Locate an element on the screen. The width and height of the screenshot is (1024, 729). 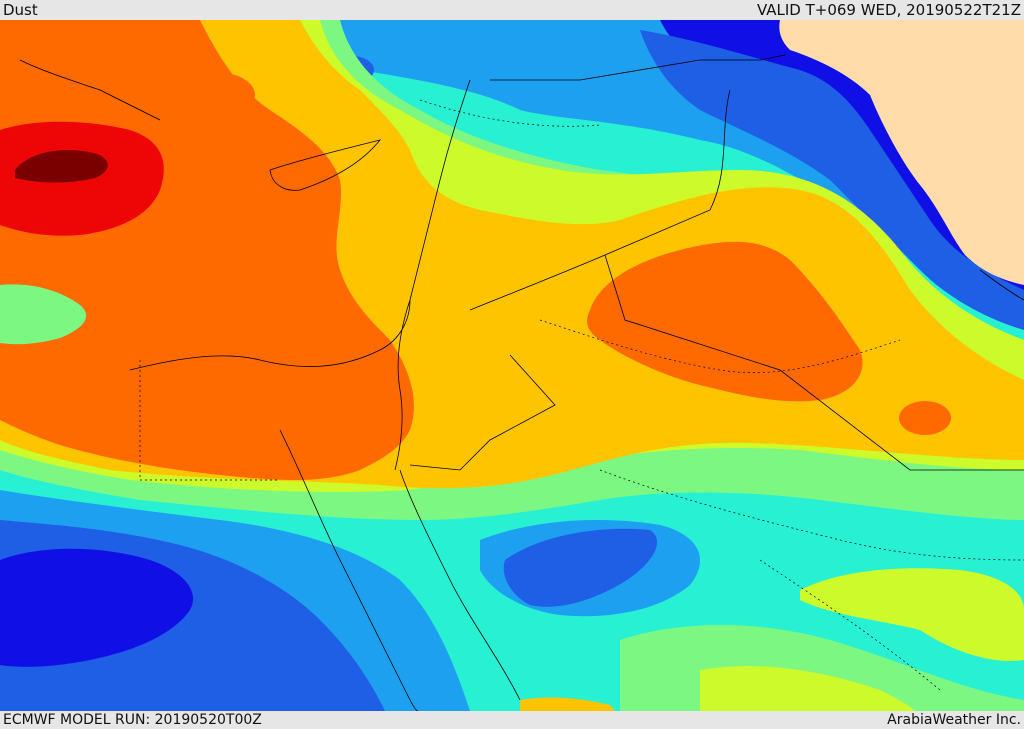
field-south-darkblue is located at coordinates (97, 607).